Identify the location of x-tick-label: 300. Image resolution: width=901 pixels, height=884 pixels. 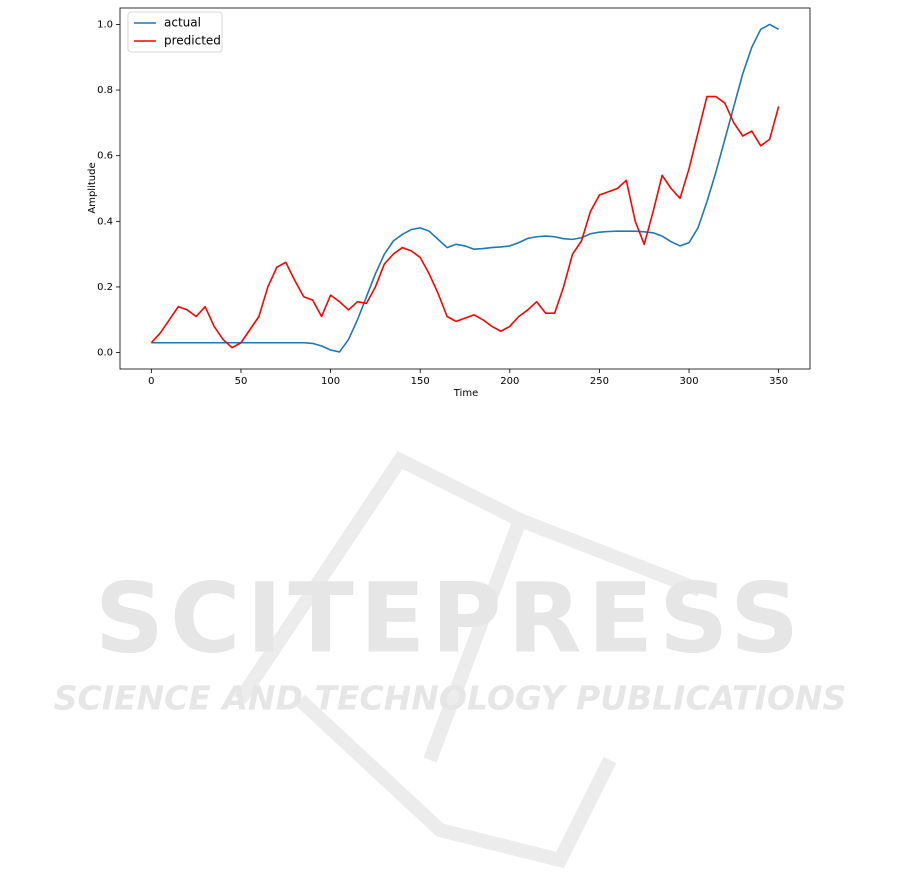
(688, 381).